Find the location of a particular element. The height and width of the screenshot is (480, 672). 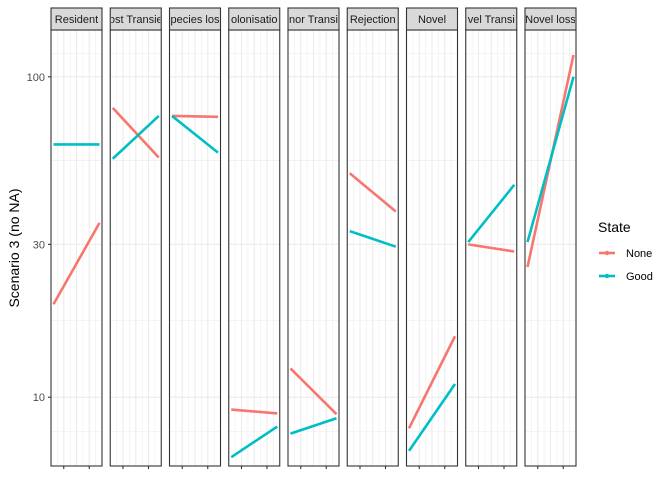

strip-label: Novel is located at coordinates (432, 20).